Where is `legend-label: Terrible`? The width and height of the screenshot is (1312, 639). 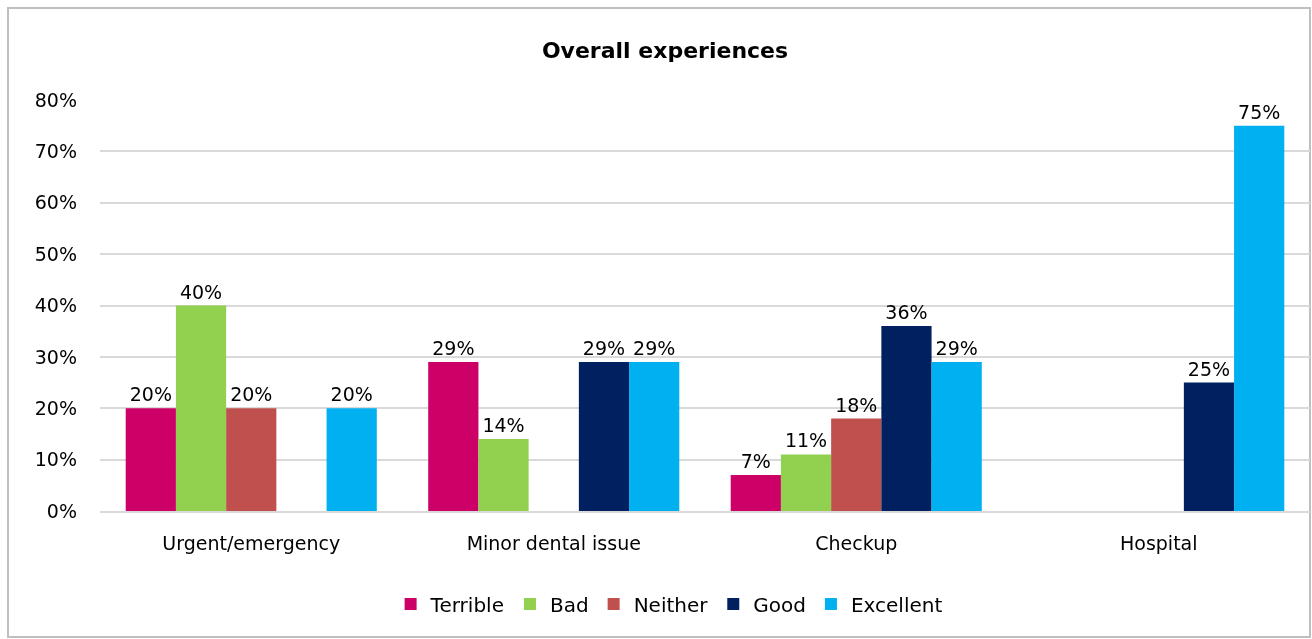 legend-label: Terrible is located at coordinates (466, 604).